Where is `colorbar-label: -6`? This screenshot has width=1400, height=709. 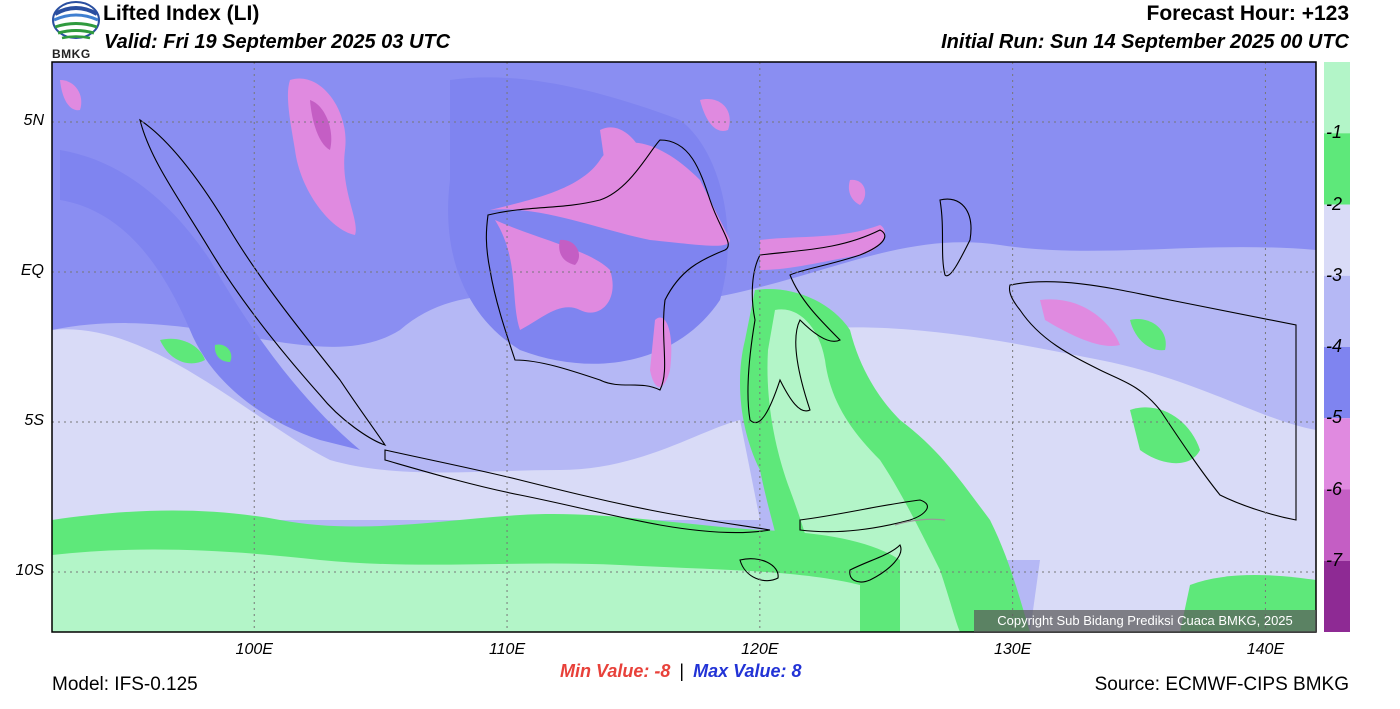
colorbar-label: -6 is located at coordinates (1334, 488).